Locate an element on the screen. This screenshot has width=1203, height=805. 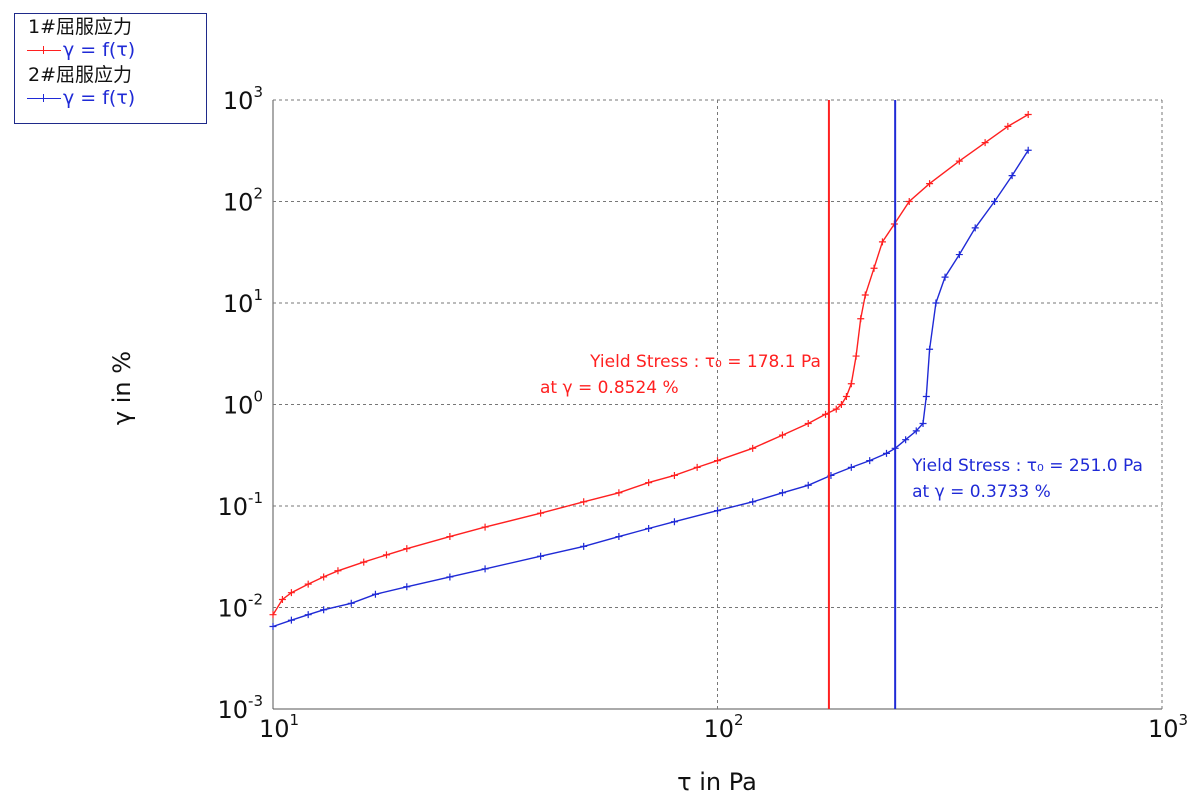
y-axis-title: γ in % is located at coordinates (122, 388).